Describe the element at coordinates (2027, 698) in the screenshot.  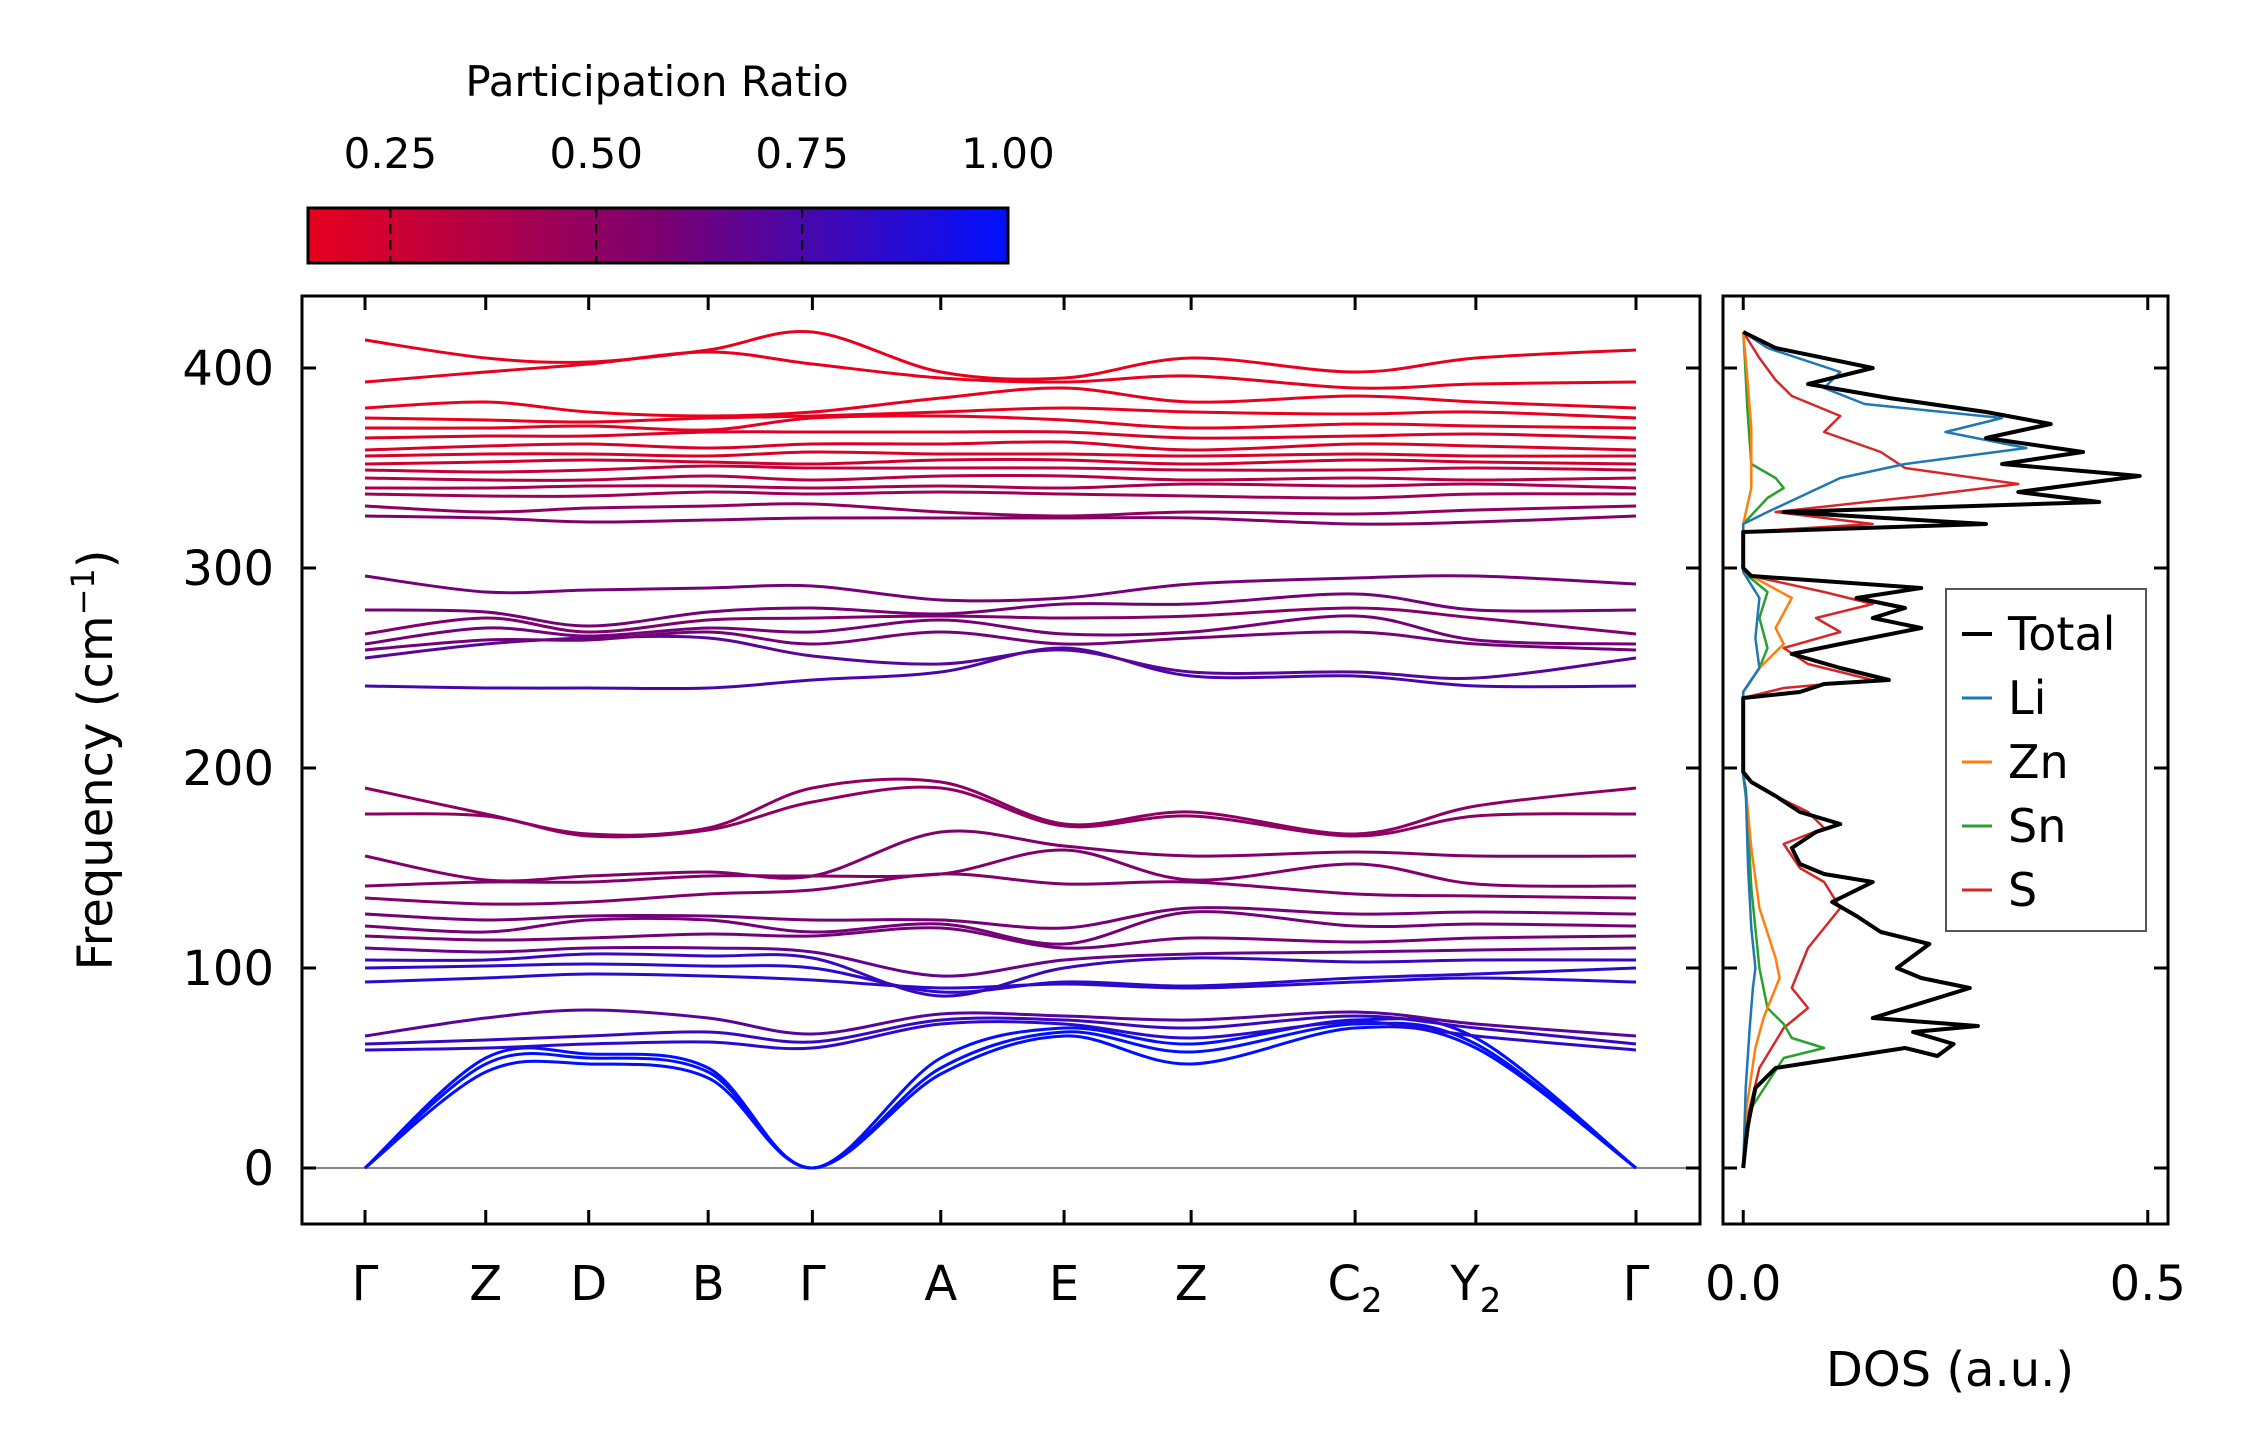
I see `legend-label: Li` at that location.